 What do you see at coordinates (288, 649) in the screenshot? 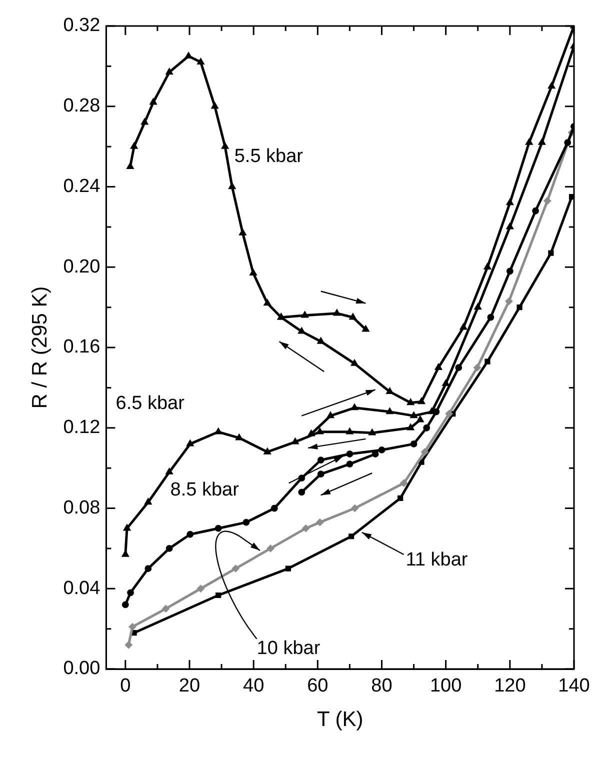
I see `annotation: 10 kbar` at bounding box center [288, 649].